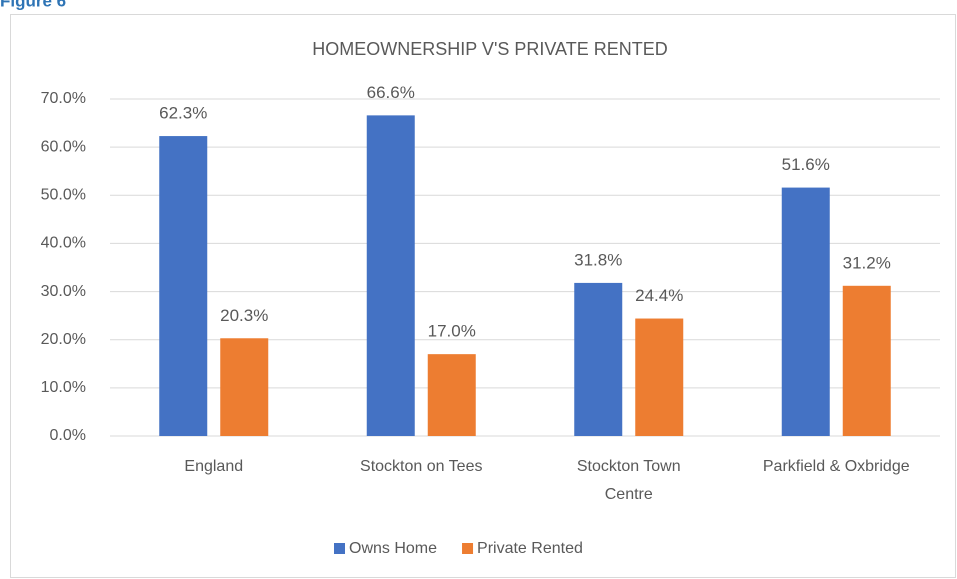  What do you see at coordinates (659, 295) in the screenshot?
I see `data-label: 24.4%` at bounding box center [659, 295].